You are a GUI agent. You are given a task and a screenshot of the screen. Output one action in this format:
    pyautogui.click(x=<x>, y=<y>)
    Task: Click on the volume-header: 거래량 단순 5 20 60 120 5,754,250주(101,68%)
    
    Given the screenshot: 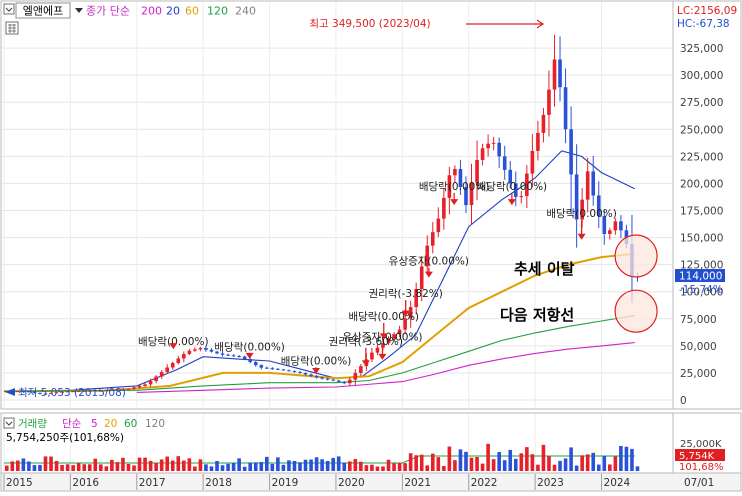 What is the action you would take?
    pyautogui.click(x=84, y=430)
    